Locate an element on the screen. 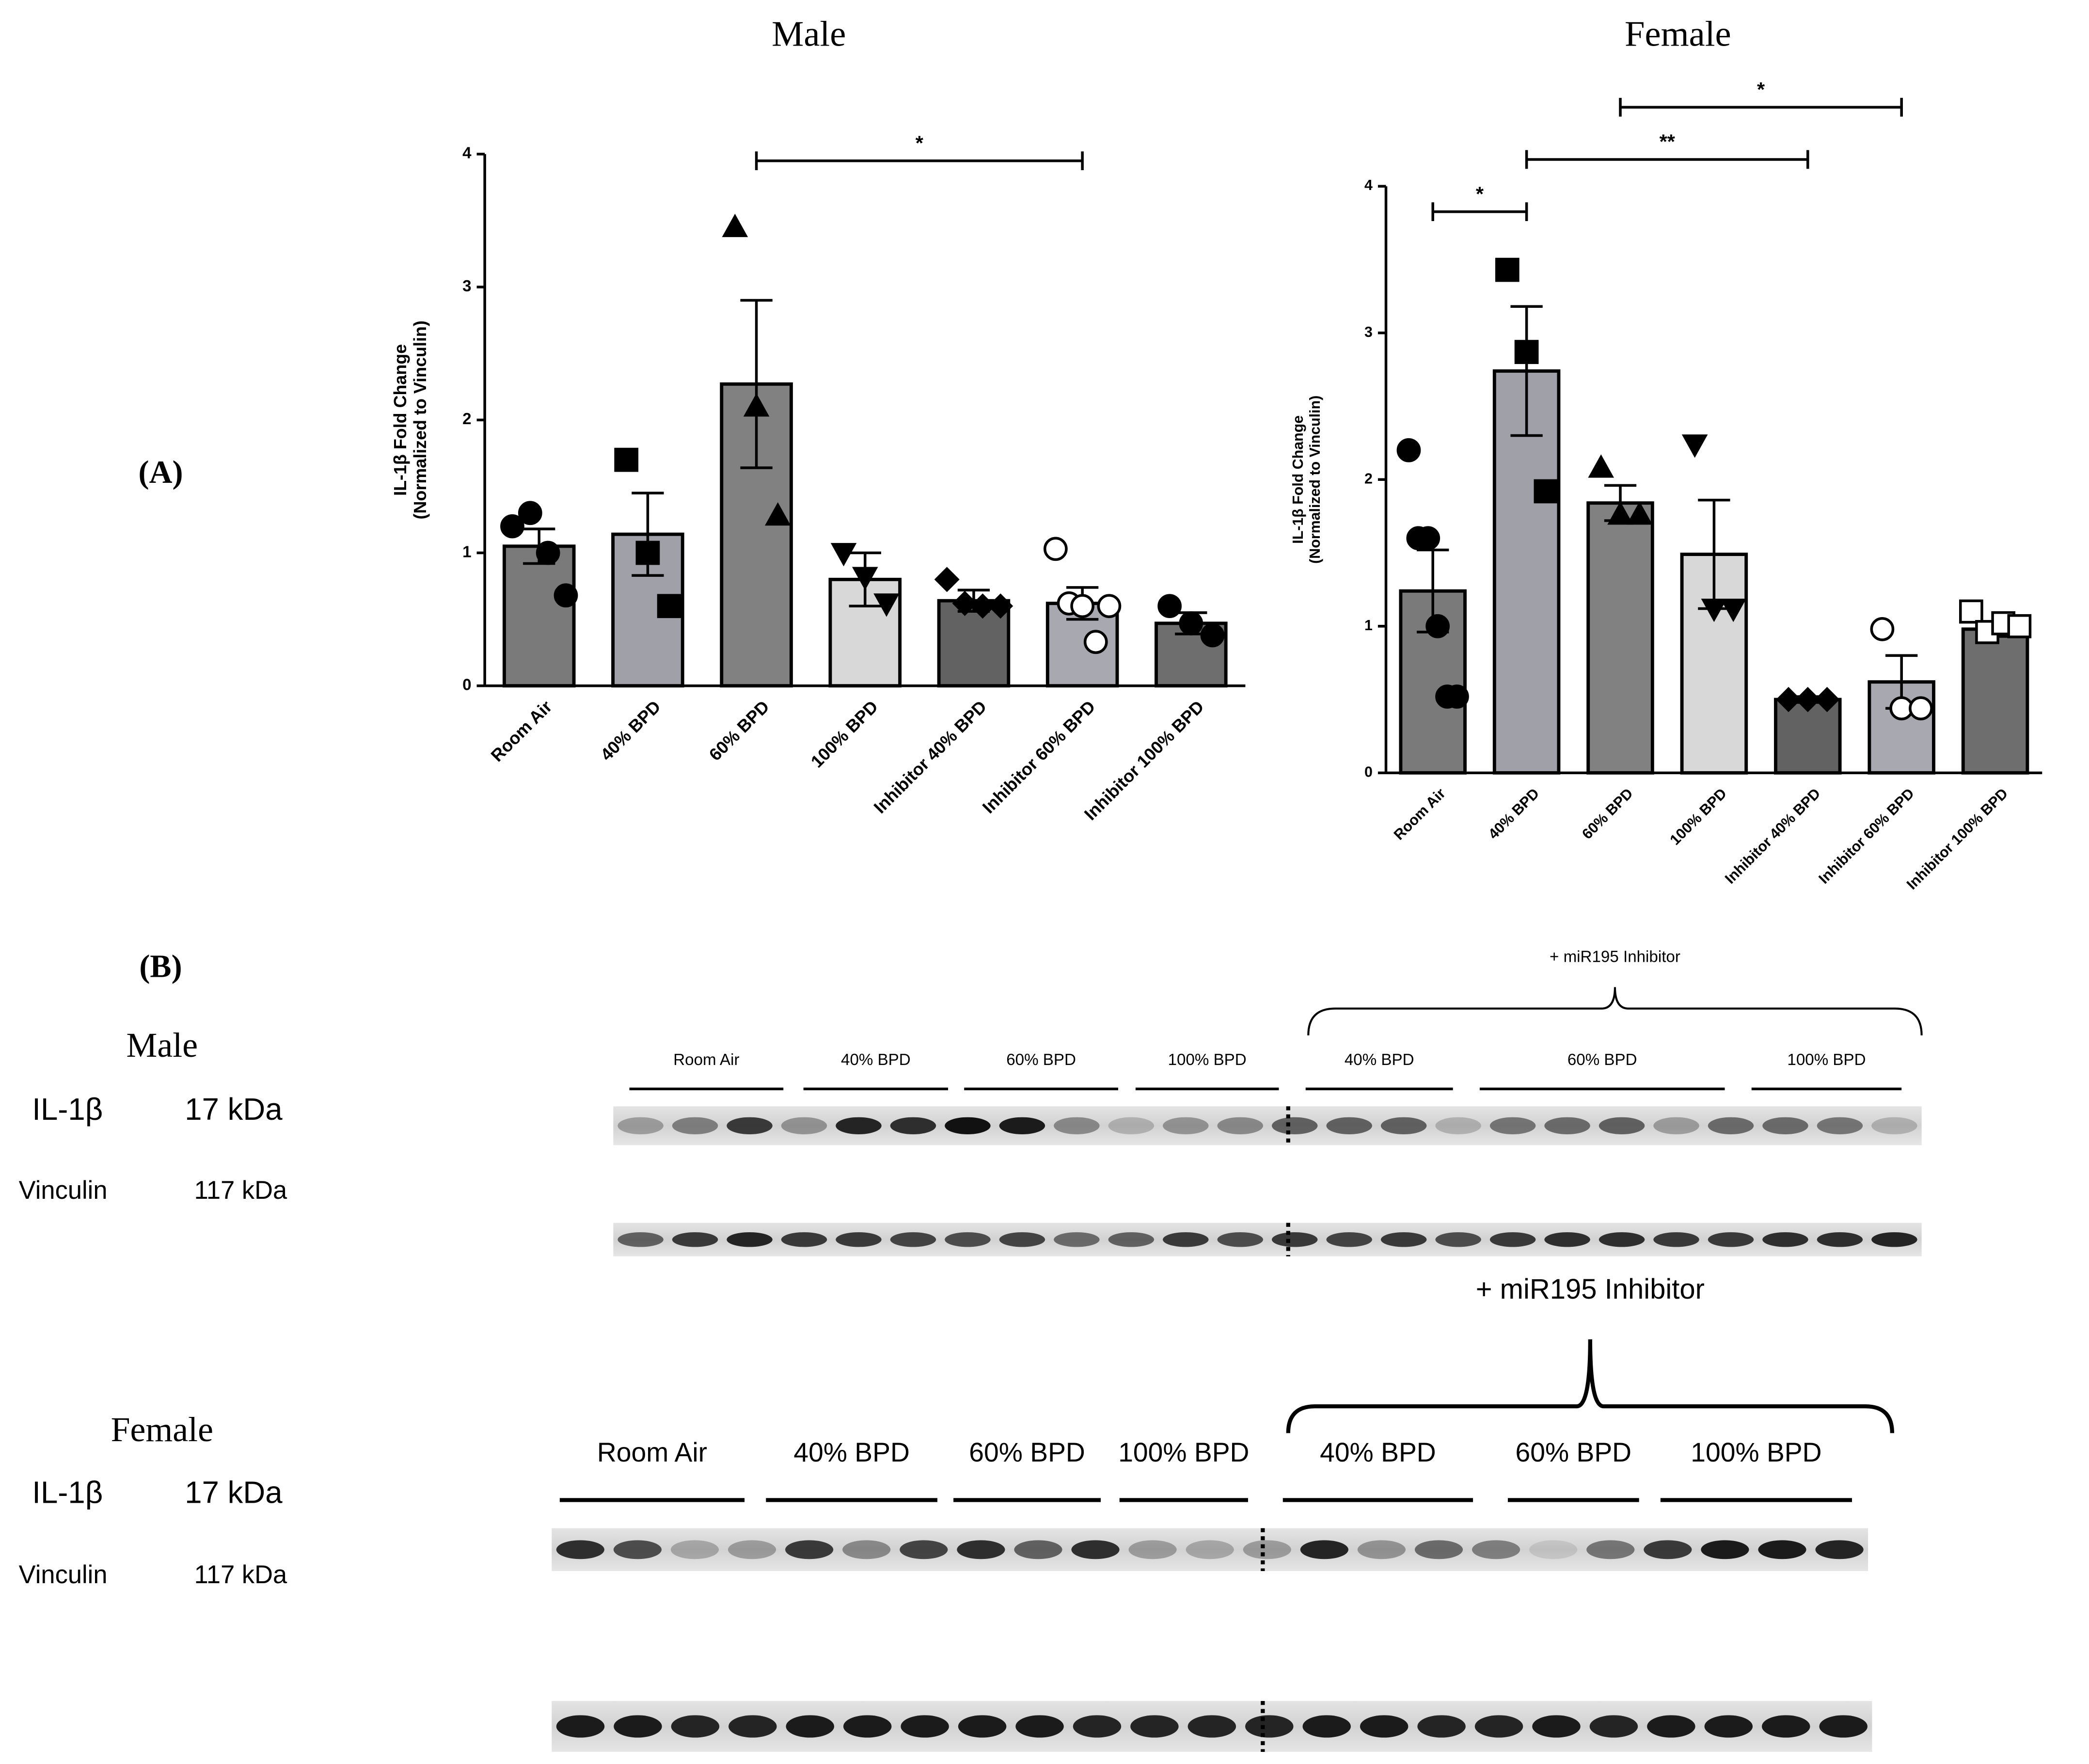  y-axis-label-line: (Normalized to Vinculin) is located at coordinates (420, 419).